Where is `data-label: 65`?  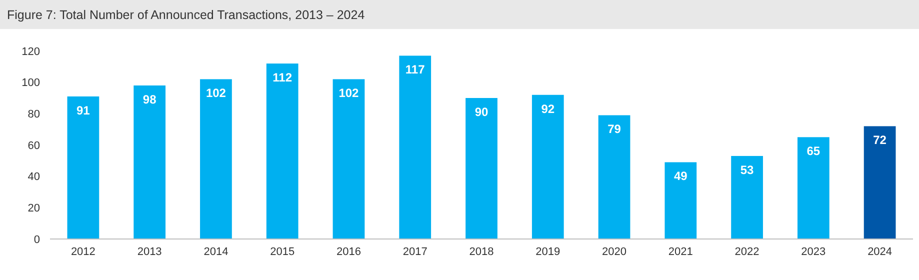 data-label: 65 is located at coordinates (813, 151).